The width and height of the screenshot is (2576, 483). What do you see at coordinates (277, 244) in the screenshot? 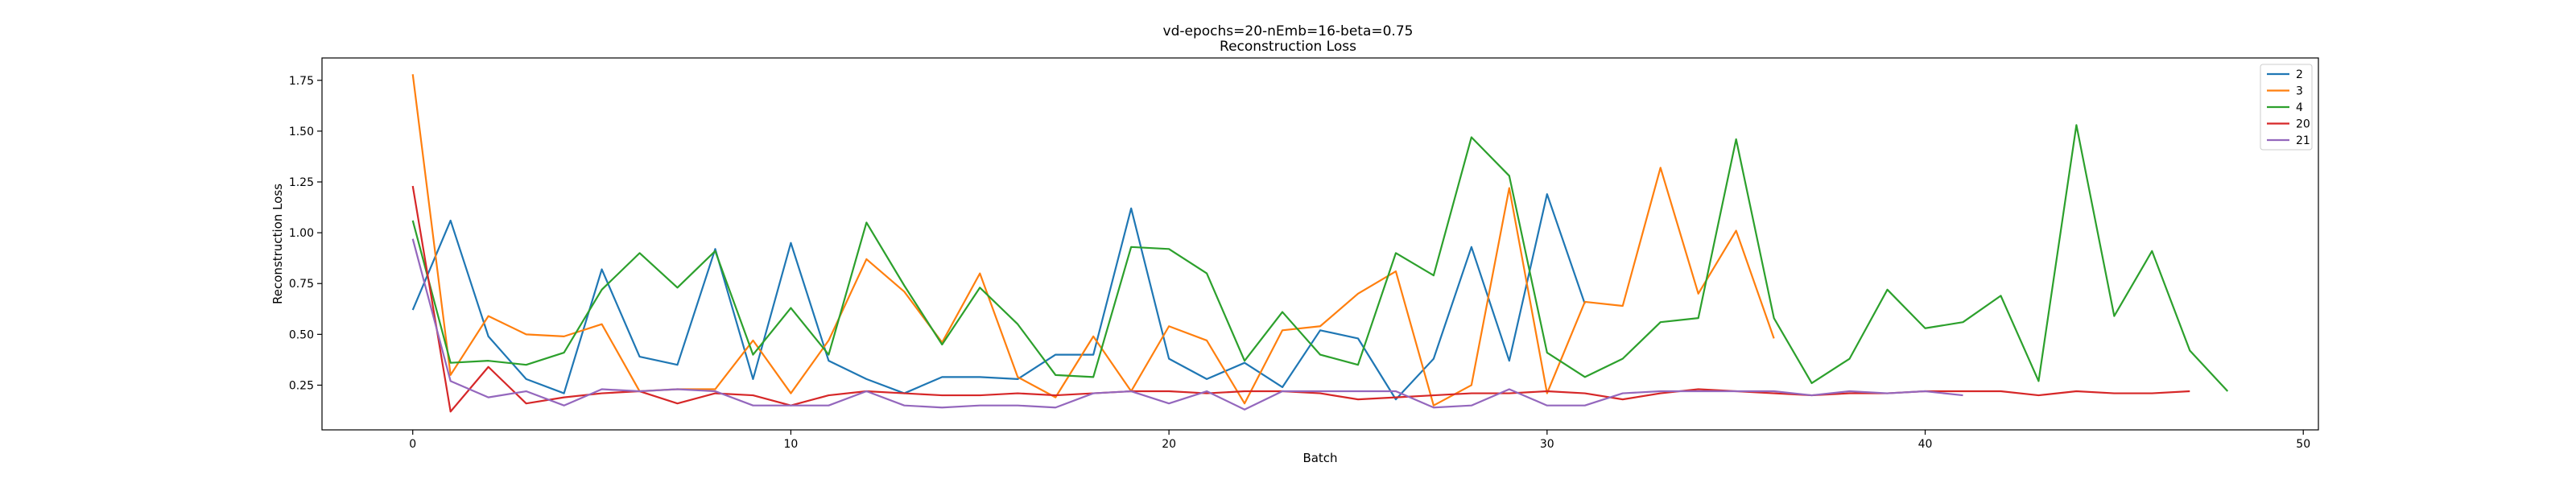
I see `y-axis-label: Reconstruction Loss` at bounding box center [277, 244].